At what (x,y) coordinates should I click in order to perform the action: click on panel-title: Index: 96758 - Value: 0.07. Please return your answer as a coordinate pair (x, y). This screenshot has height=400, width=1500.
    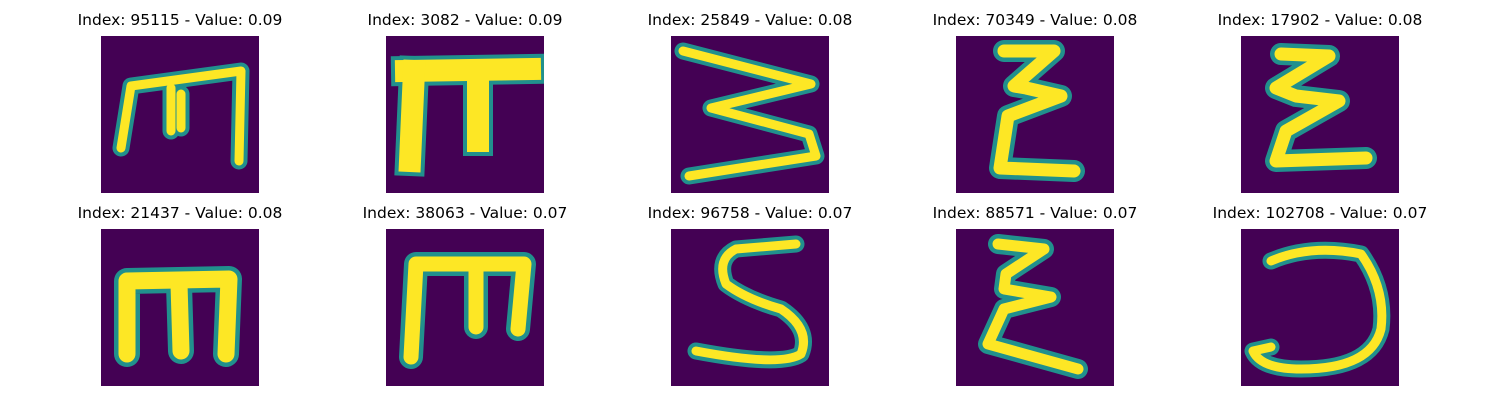
    Looking at the image, I should click on (750, 213).